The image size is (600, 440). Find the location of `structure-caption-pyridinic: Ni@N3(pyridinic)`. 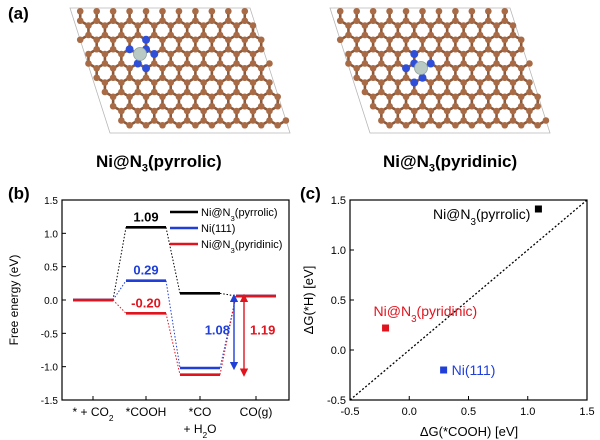

structure-caption-pyridinic: Ni@N3(pyridinic) is located at coordinates (450, 163).